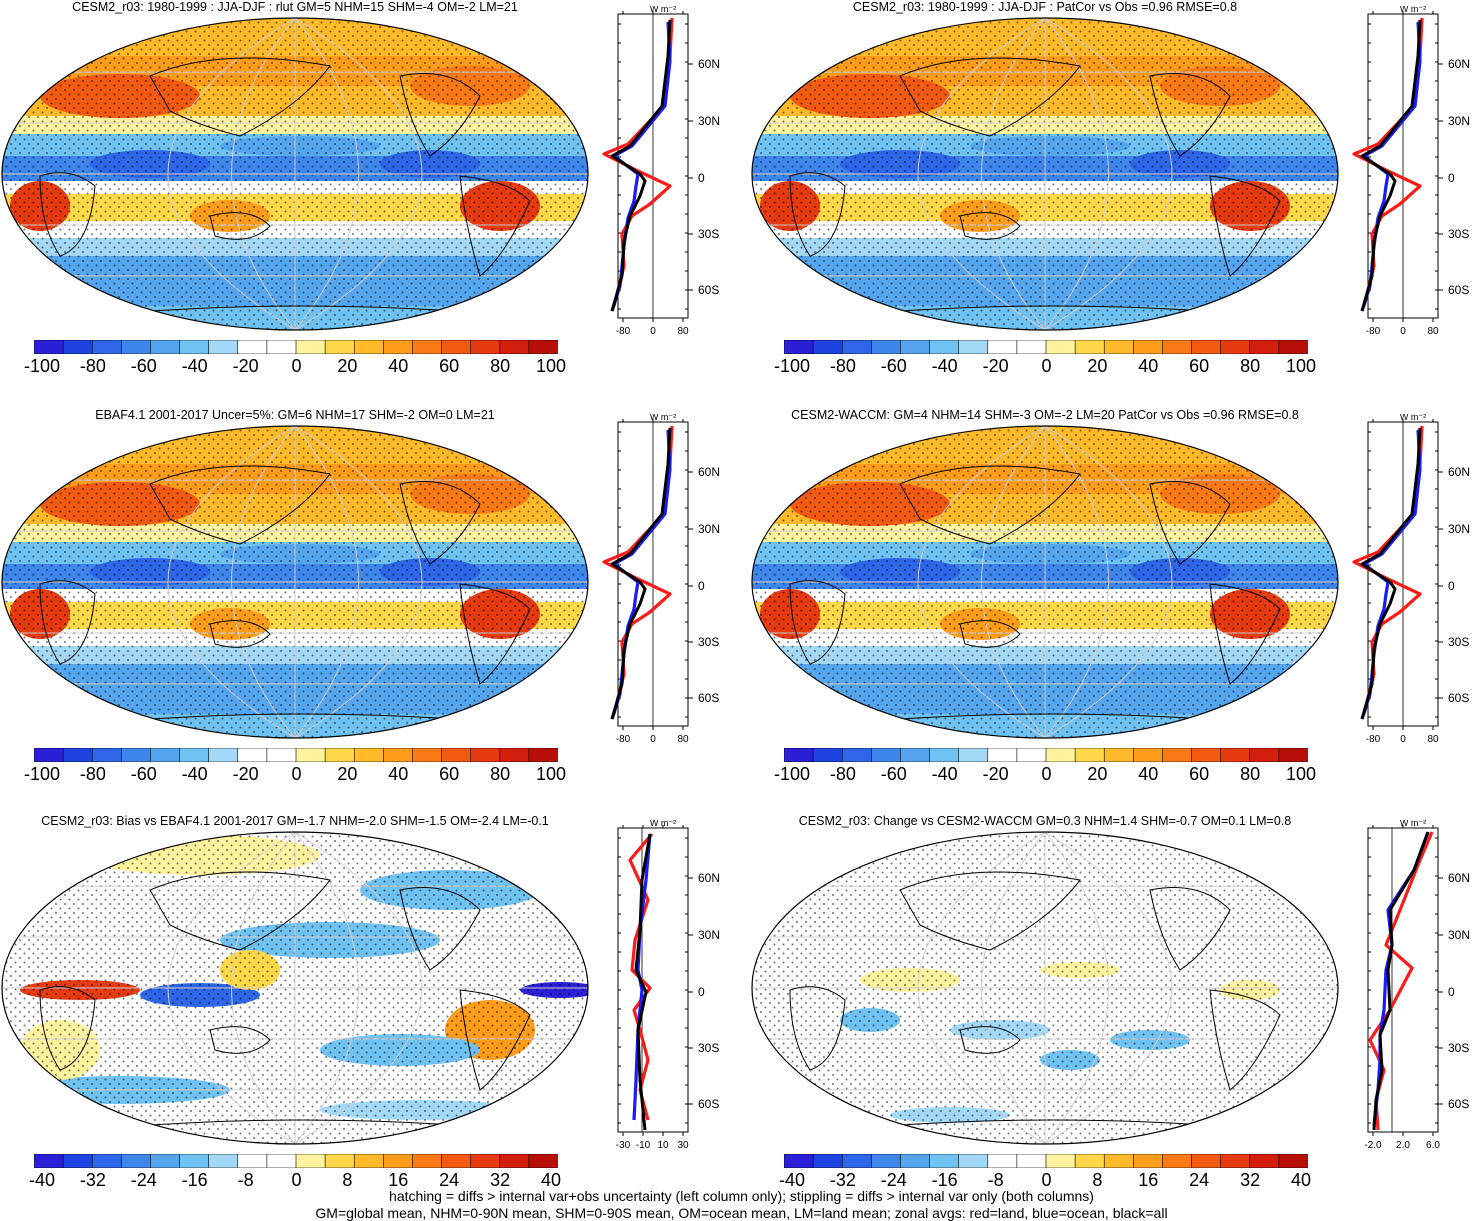 The image size is (1483, 1221). I want to click on colorbar-tick-label: -32, so click(92, 1180).